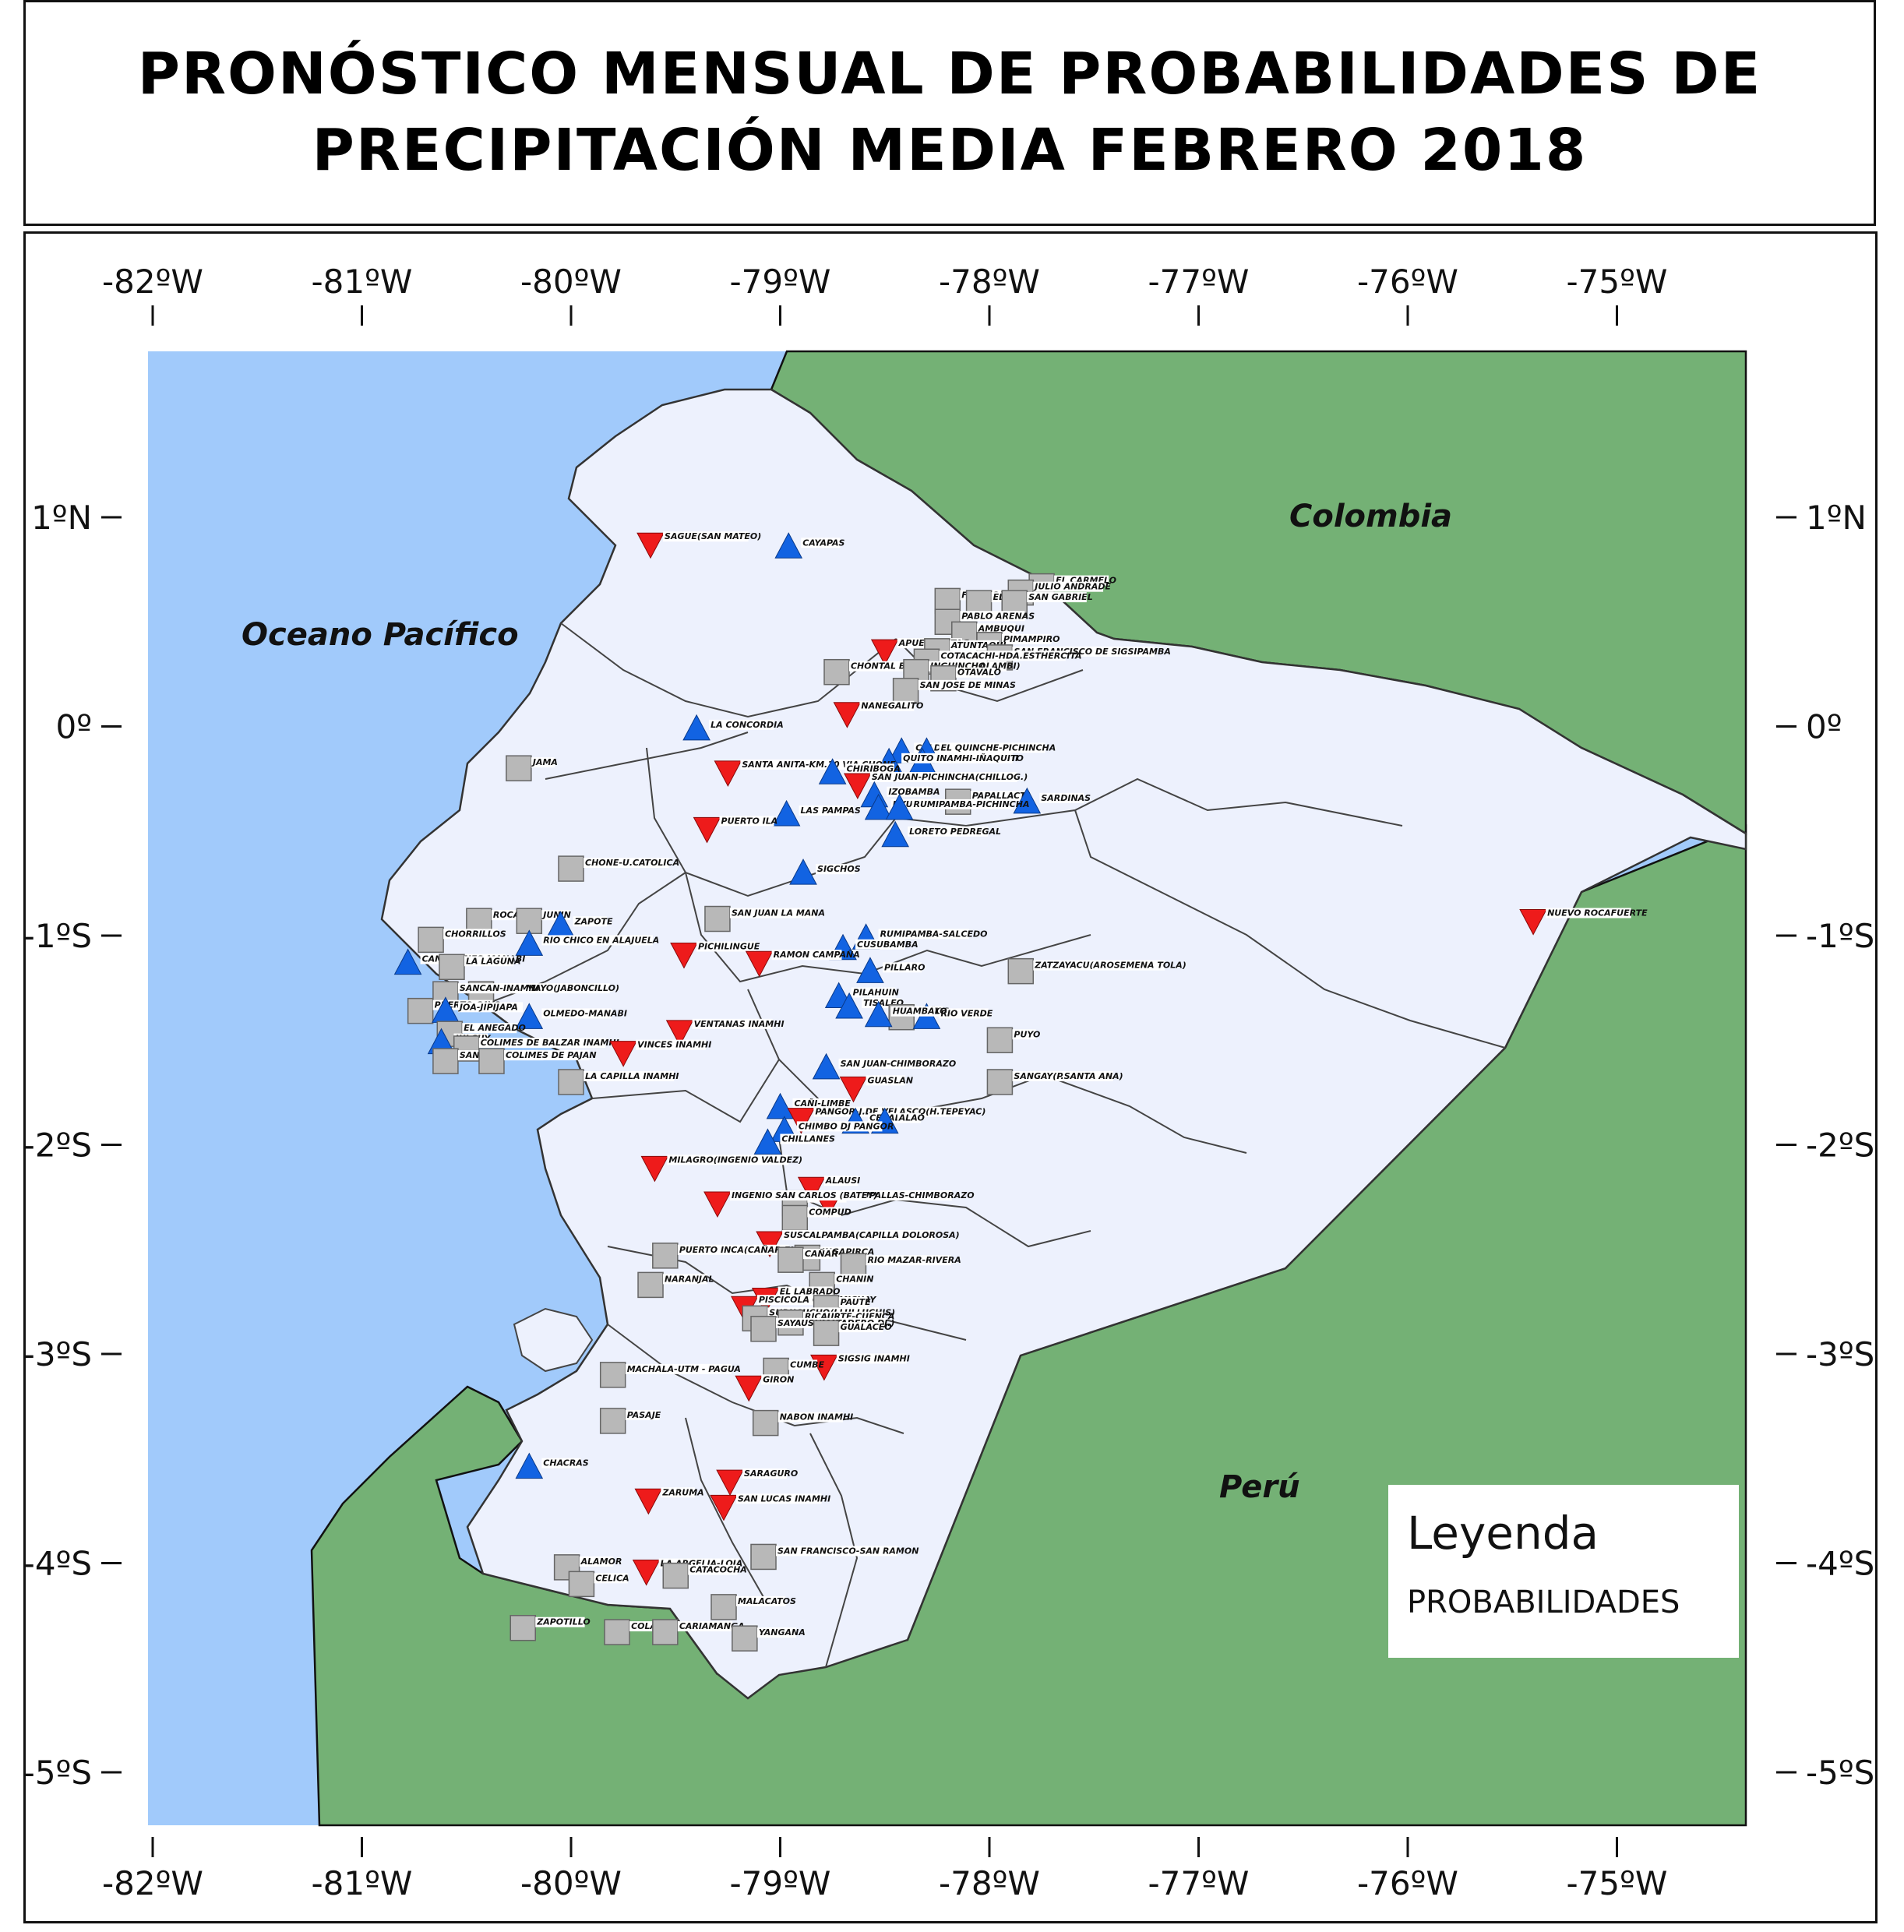 This screenshot has height=1932, width=1904. What do you see at coordinates (747, 725) in the screenshot?
I see `station-label: LA CONCORDIA` at bounding box center [747, 725].